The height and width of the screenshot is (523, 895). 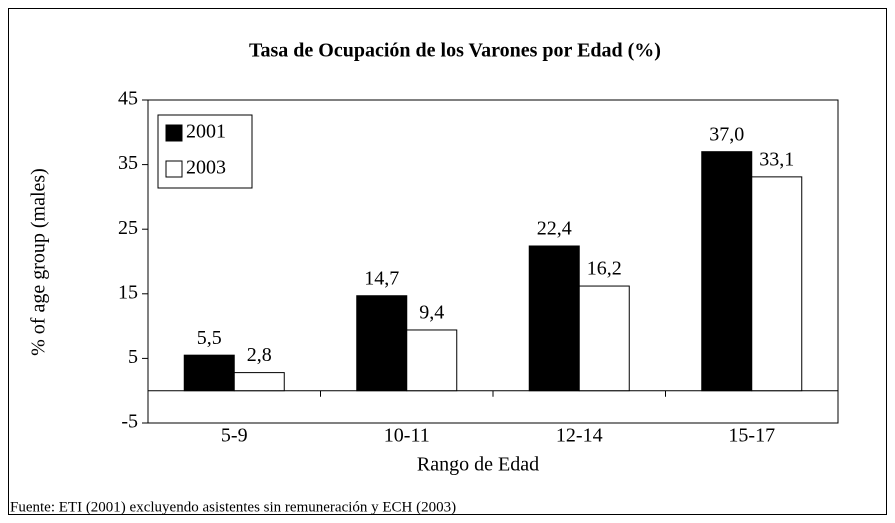 What do you see at coordinates (128, 163) in the screenshot?
I see `y-tick-label: 35` at bounding box center [128, 163].